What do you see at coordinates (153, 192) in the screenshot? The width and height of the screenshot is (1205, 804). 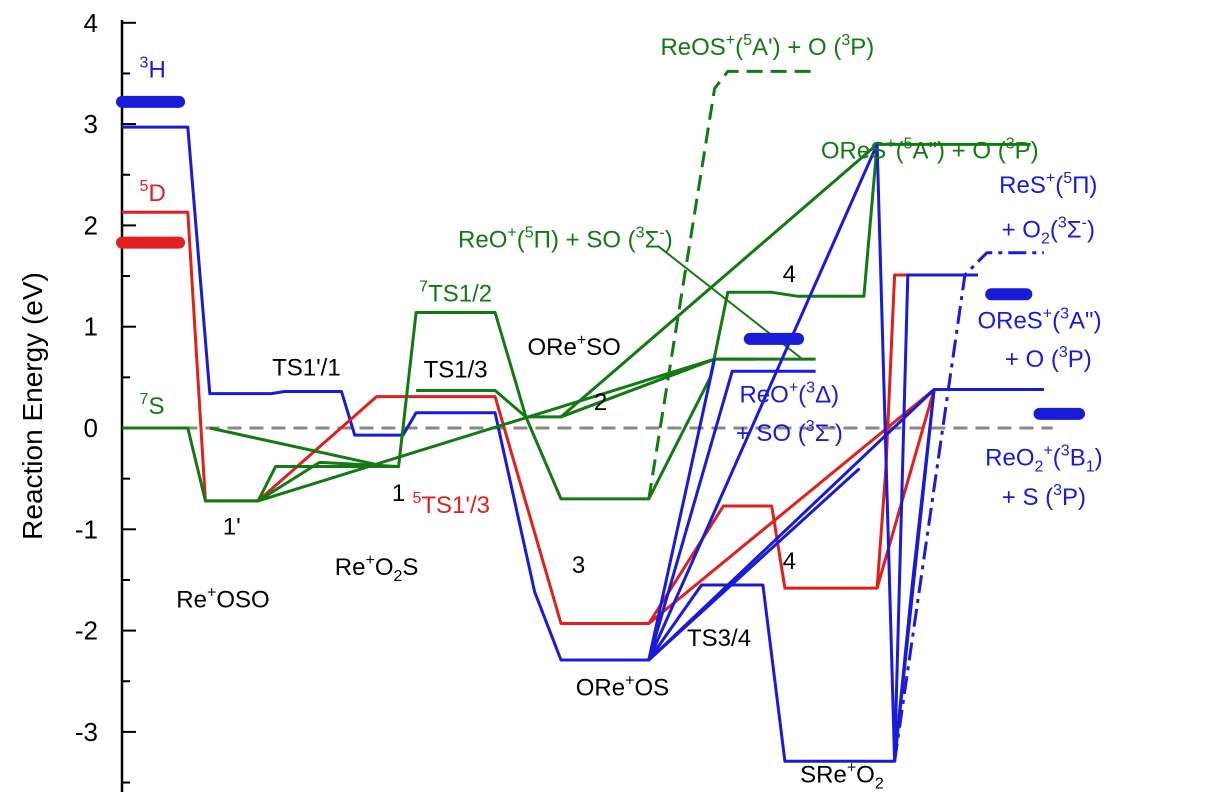 I see `lbl-5D: 5D` at bounding box center [153, 192].